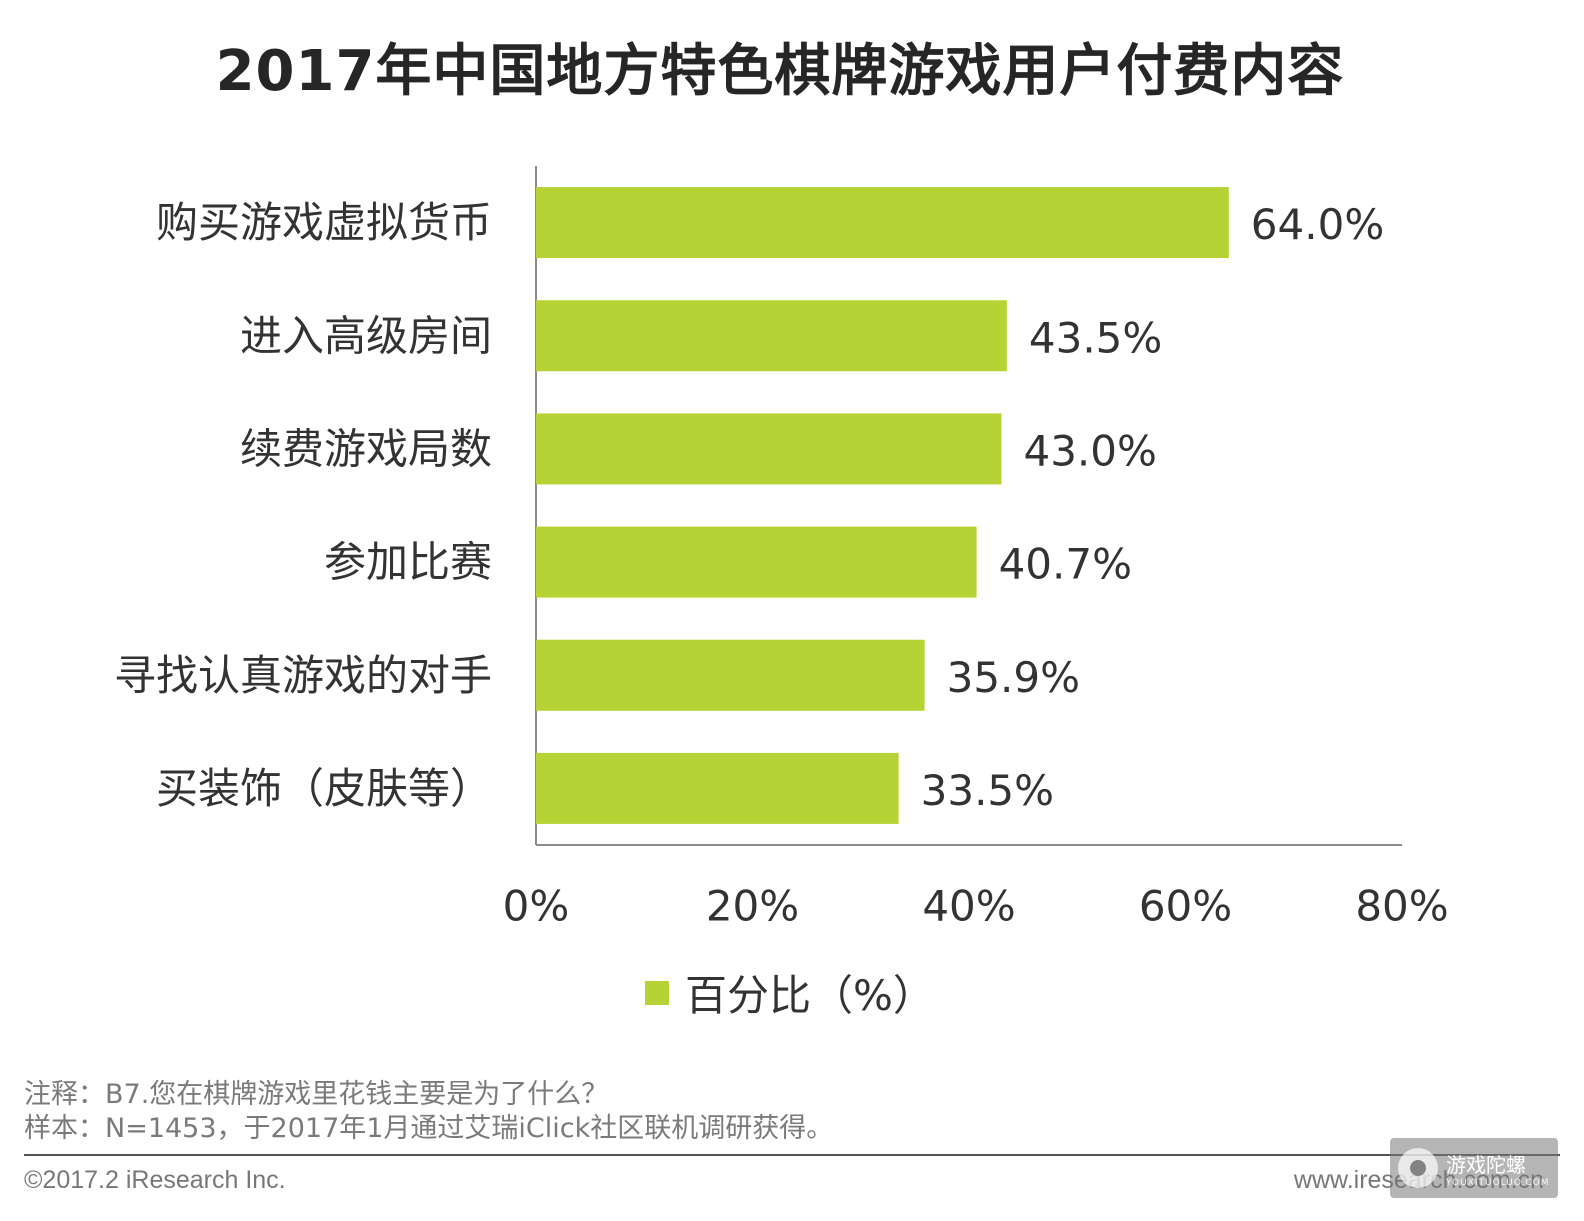  Describe the element at coordinates (1498, 1182) in the screenshot. I see `watermark-subtext: YOUXITUOLUO.COM` at that location.